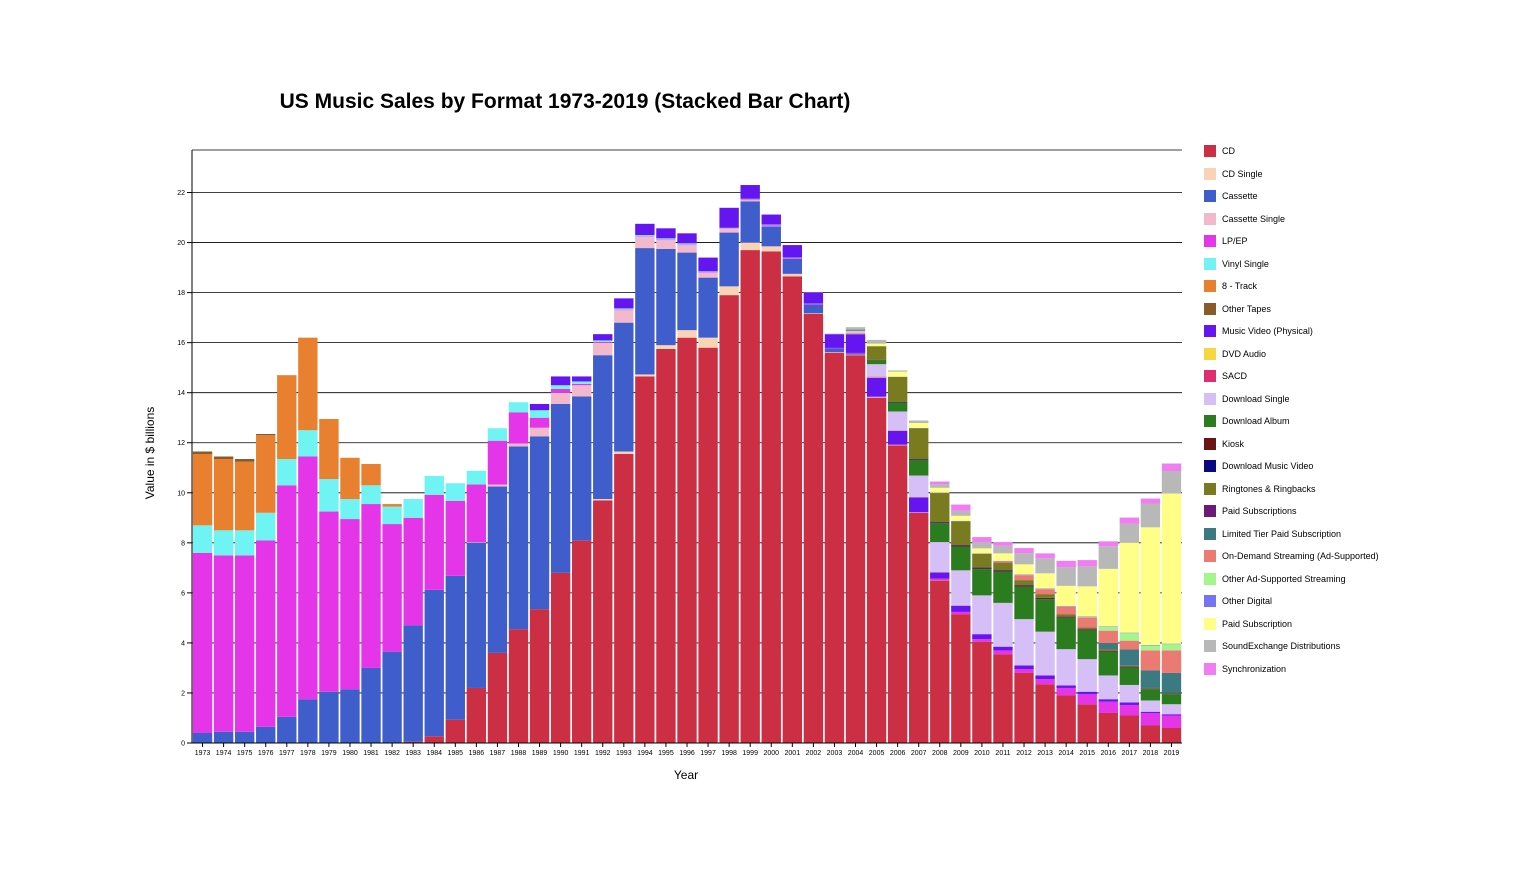  What do you see at coordinates (371, 753) in the screenshot?
I see `x-tick-label: 1981` at bounding box center [371, 753].